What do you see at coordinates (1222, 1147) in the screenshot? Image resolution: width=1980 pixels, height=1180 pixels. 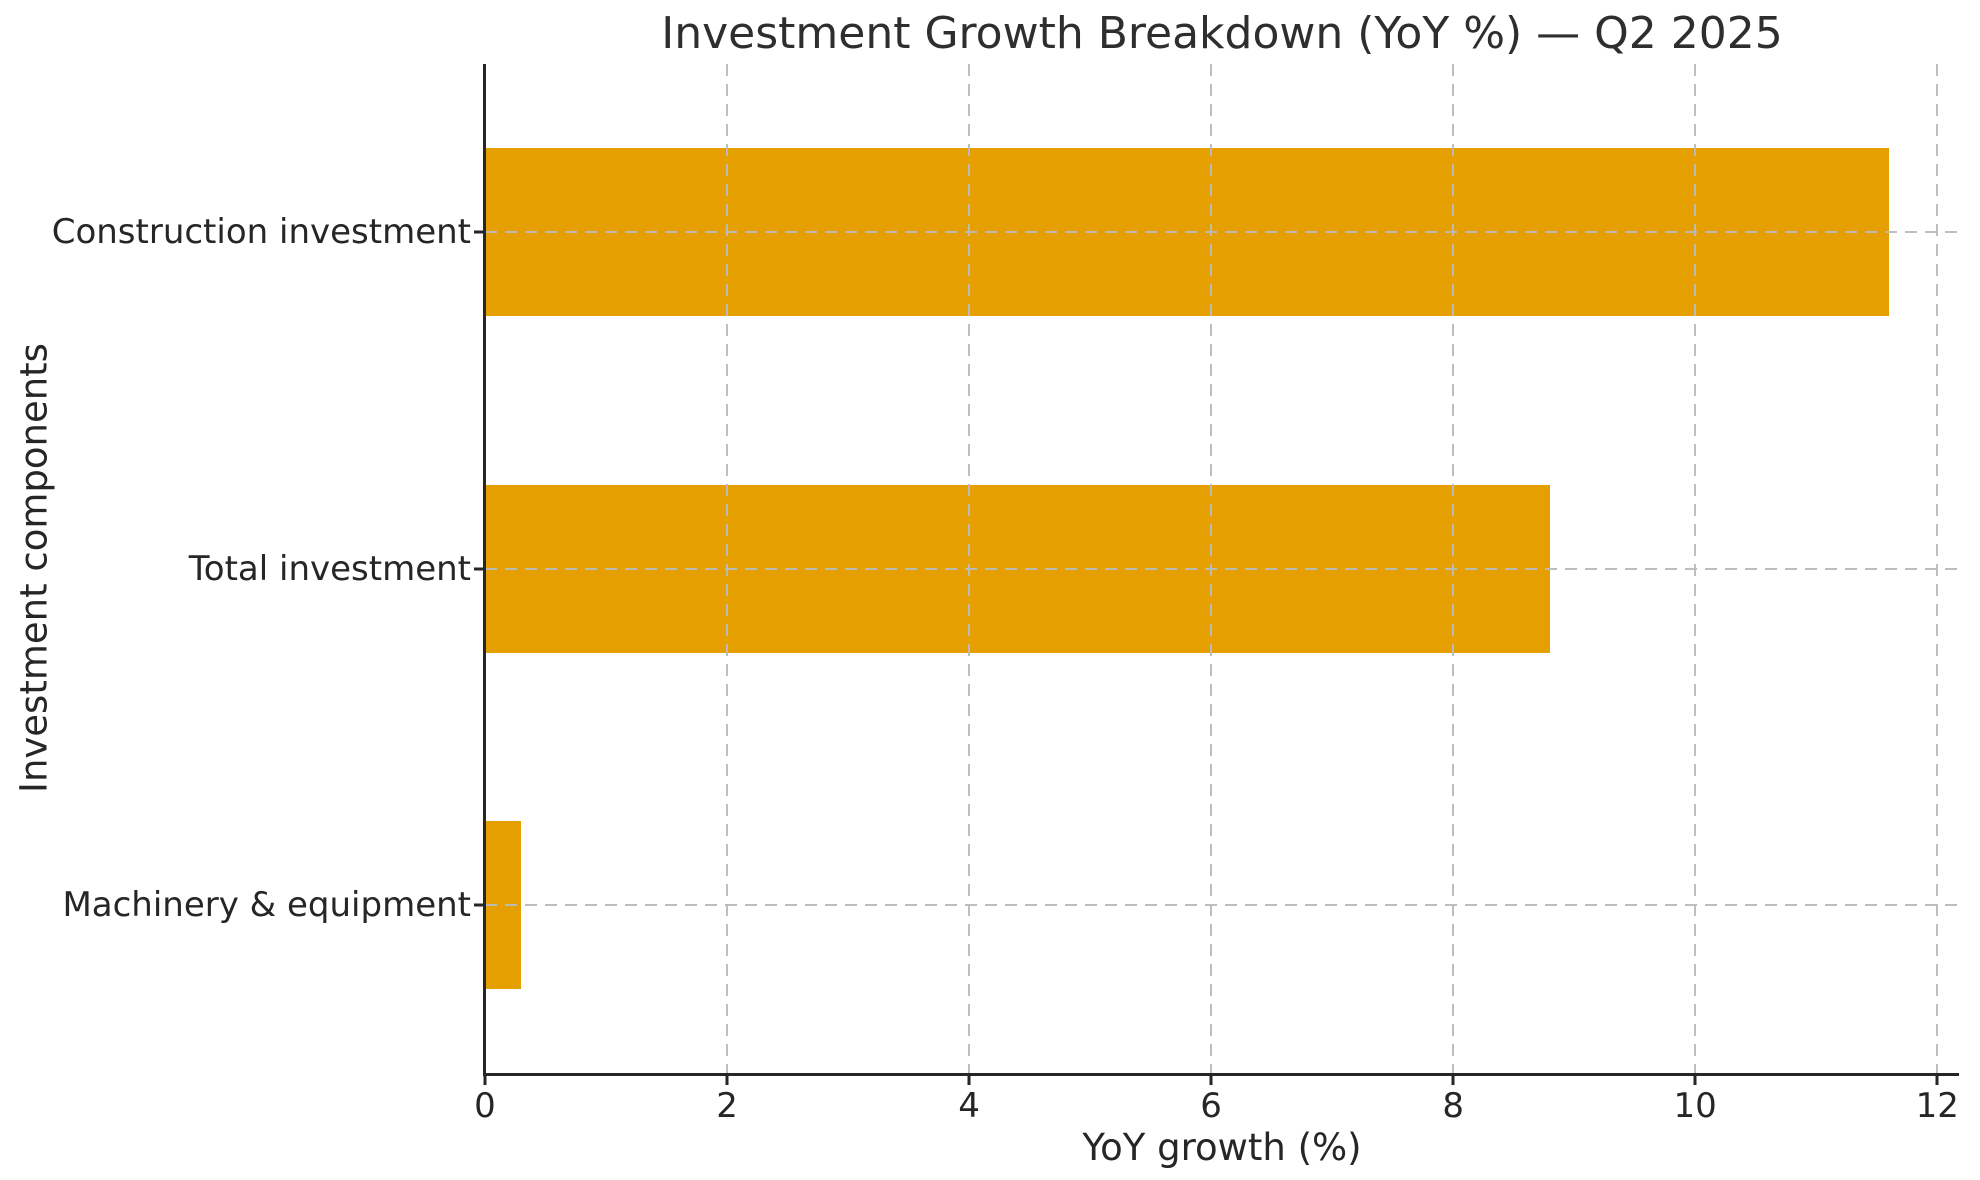 I see `x-axis-label: YoY growth (%)` at bounding box center [1222, 1147].